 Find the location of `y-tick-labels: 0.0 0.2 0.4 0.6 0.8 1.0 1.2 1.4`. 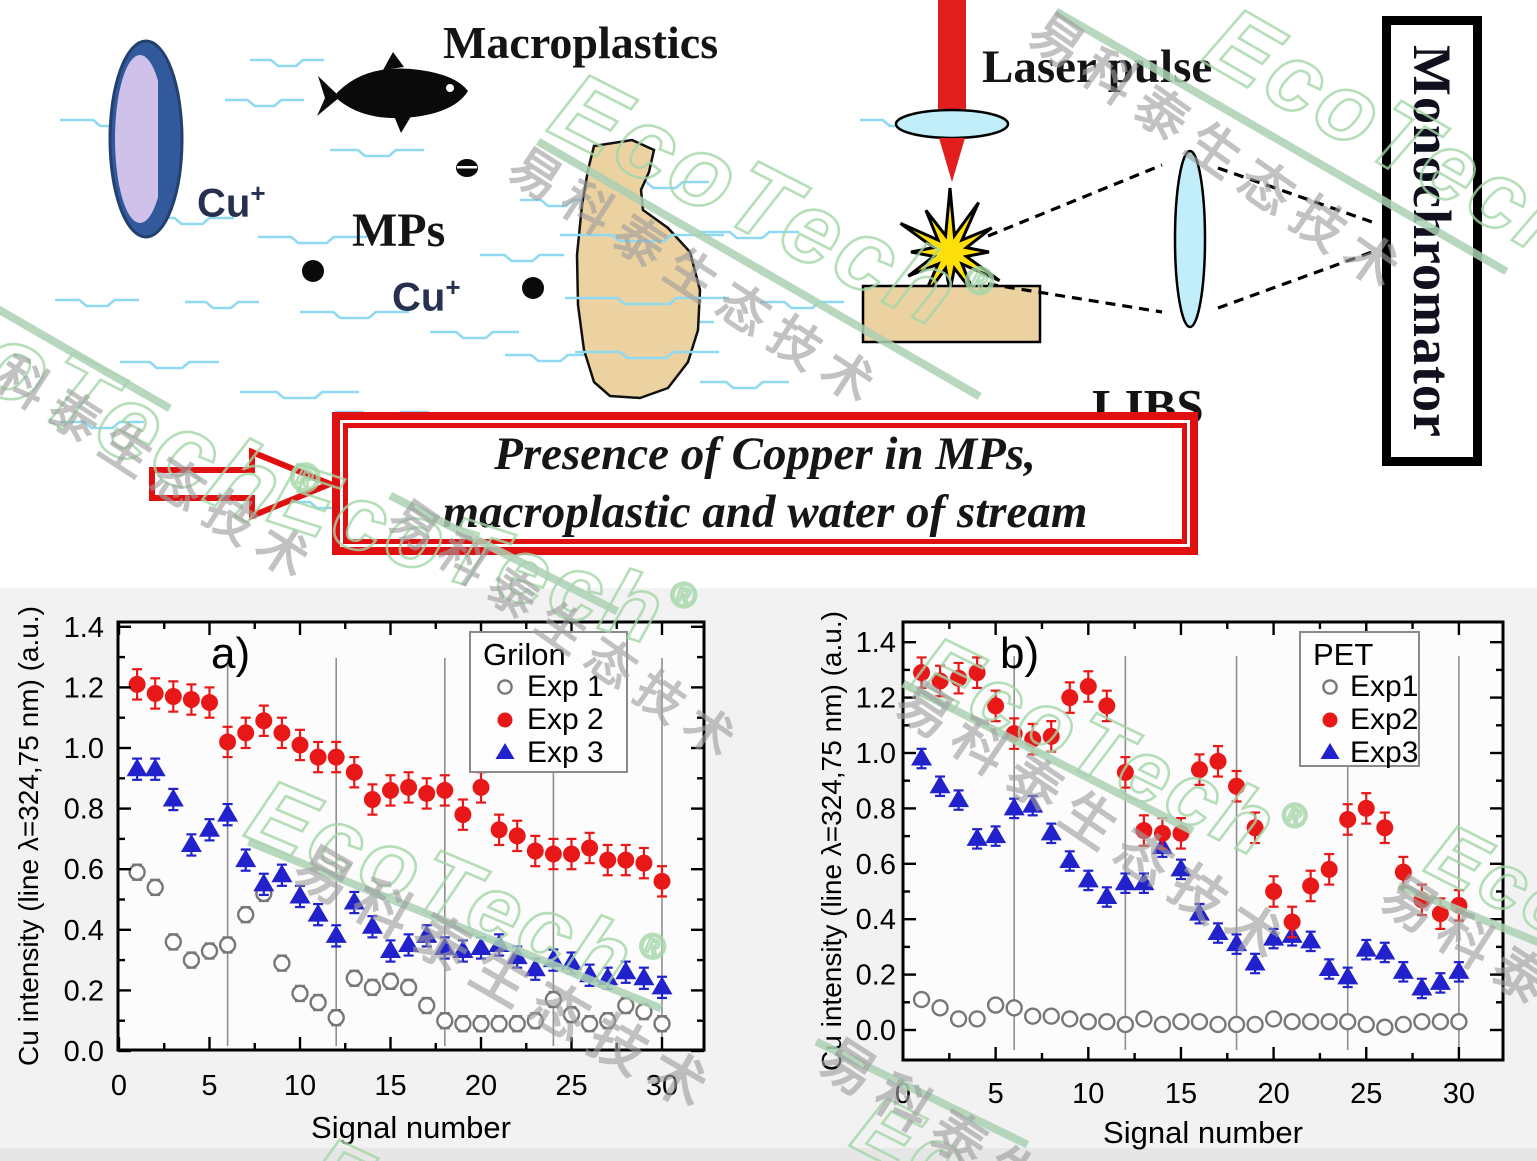

y-tick-labels: 0.0 0.2 0.4 0.6 0.8 1.0 1.2 1.4 is located at coordinates (876, 837).